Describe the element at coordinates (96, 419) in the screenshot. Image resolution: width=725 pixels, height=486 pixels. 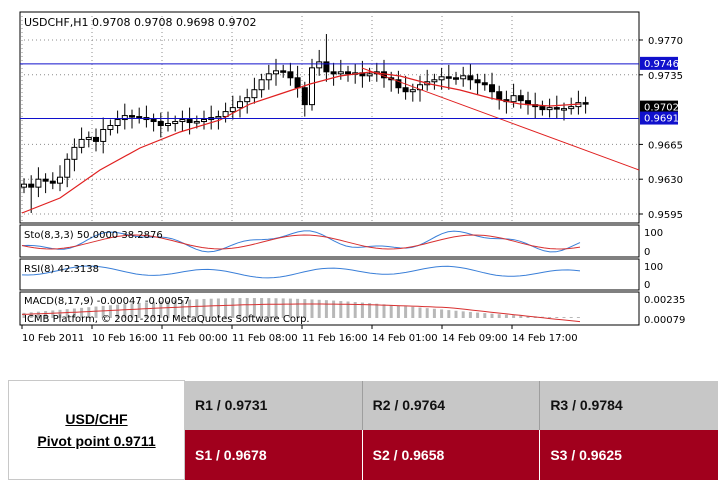
I see `pair-title: USD/CHF` at that location.